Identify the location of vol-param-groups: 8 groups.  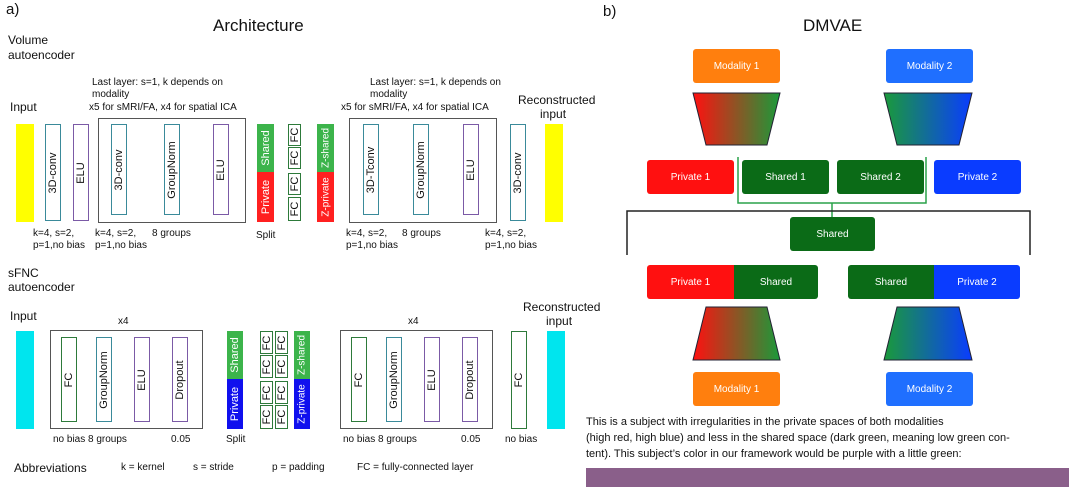
(171, 233).